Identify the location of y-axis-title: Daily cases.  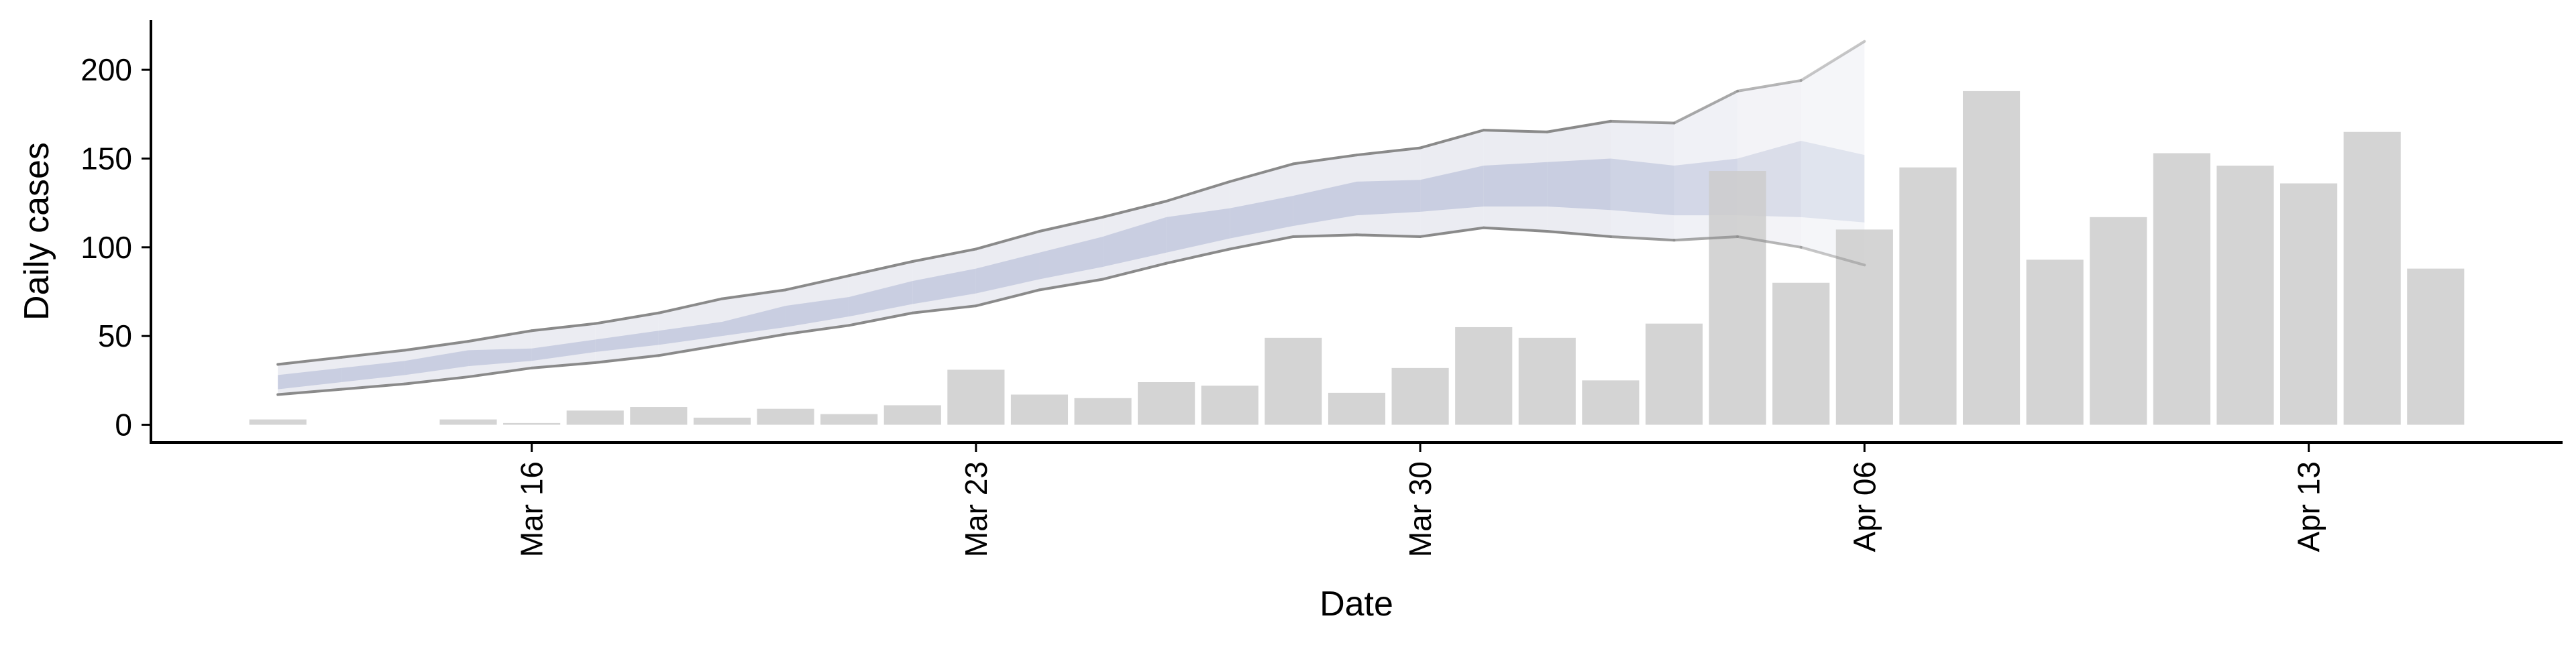
(36, 231).